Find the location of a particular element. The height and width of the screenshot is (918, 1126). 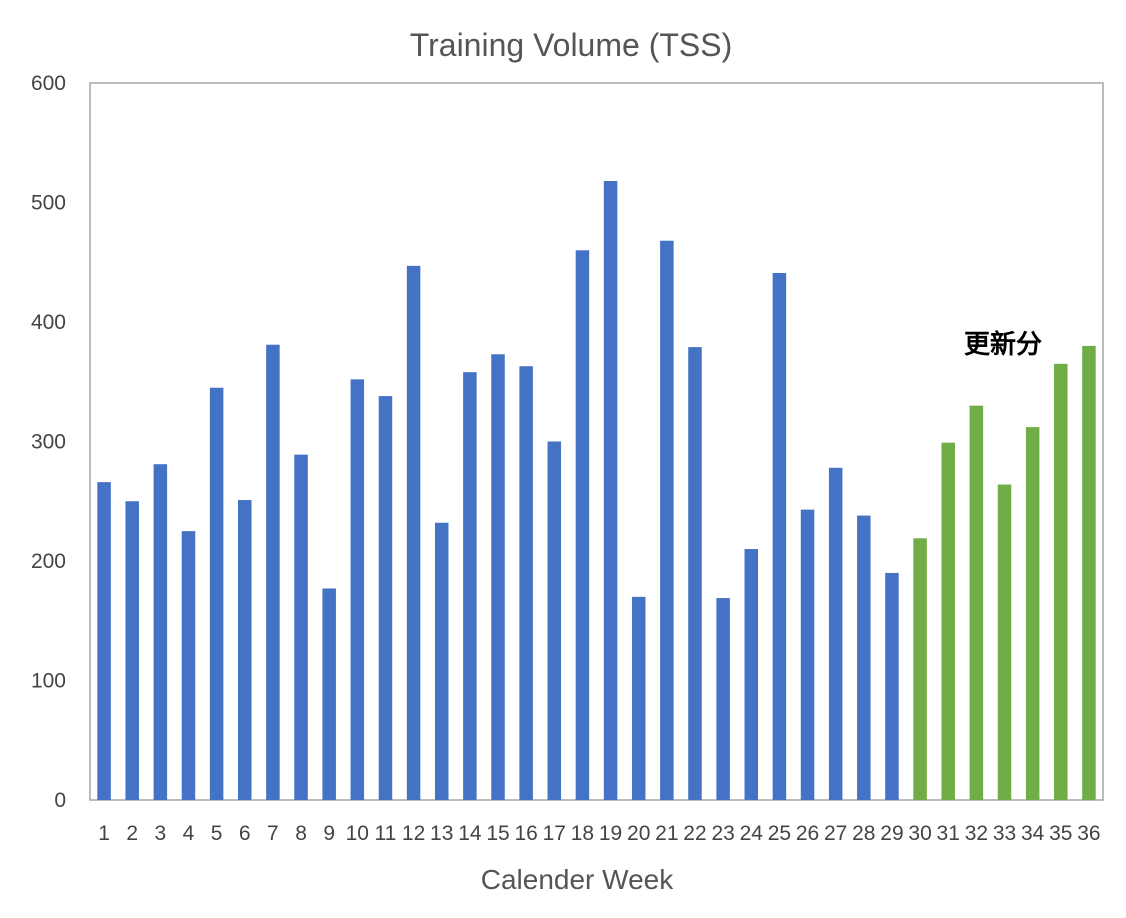

x-tick-label: 3 is located at coordinates (161, 833).